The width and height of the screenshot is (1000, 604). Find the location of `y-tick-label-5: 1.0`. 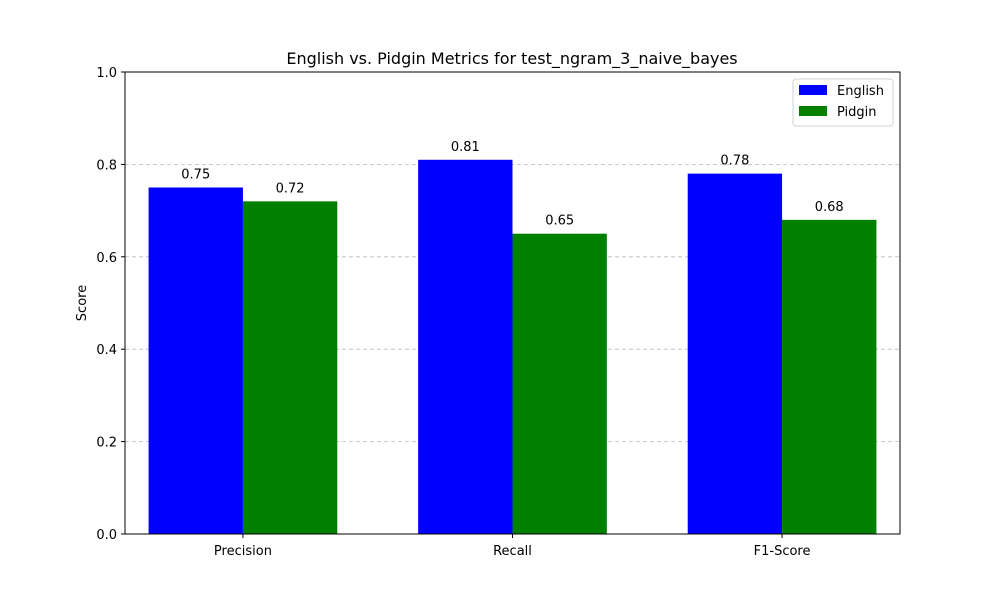

y-tick-label-5: 1.0 is located at coordinates (106, 73).